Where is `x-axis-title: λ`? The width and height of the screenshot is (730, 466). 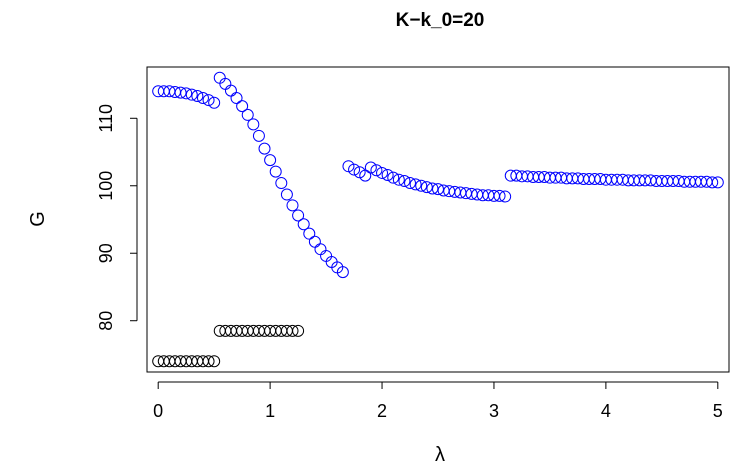
x-axis-title: λ is located at coordinates (440, 455).